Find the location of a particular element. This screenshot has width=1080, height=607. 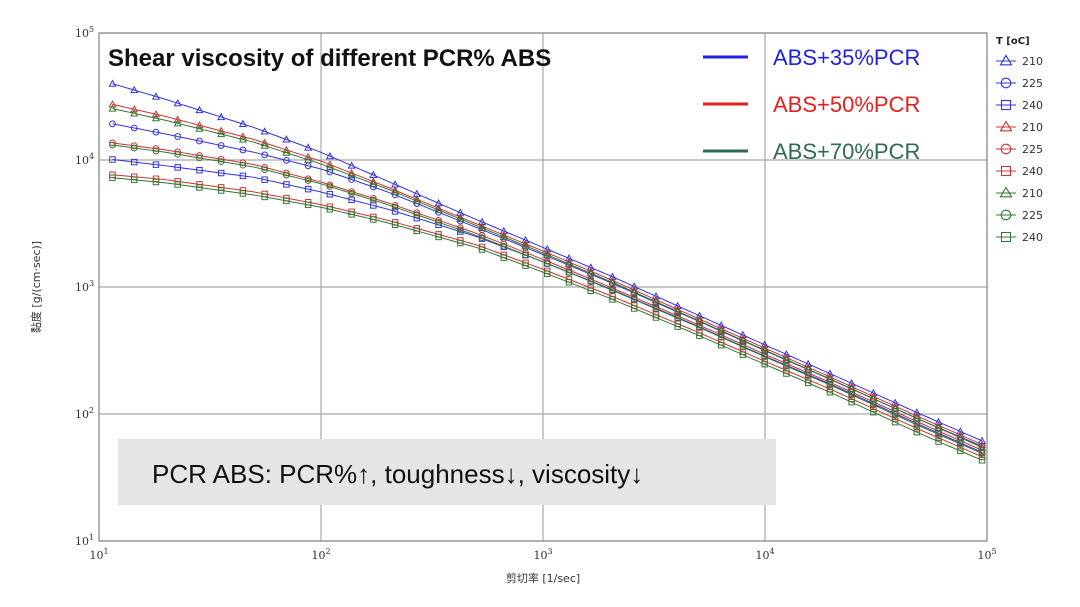

y-tick-label: 10⁴ is located at coordinates (84, 159).